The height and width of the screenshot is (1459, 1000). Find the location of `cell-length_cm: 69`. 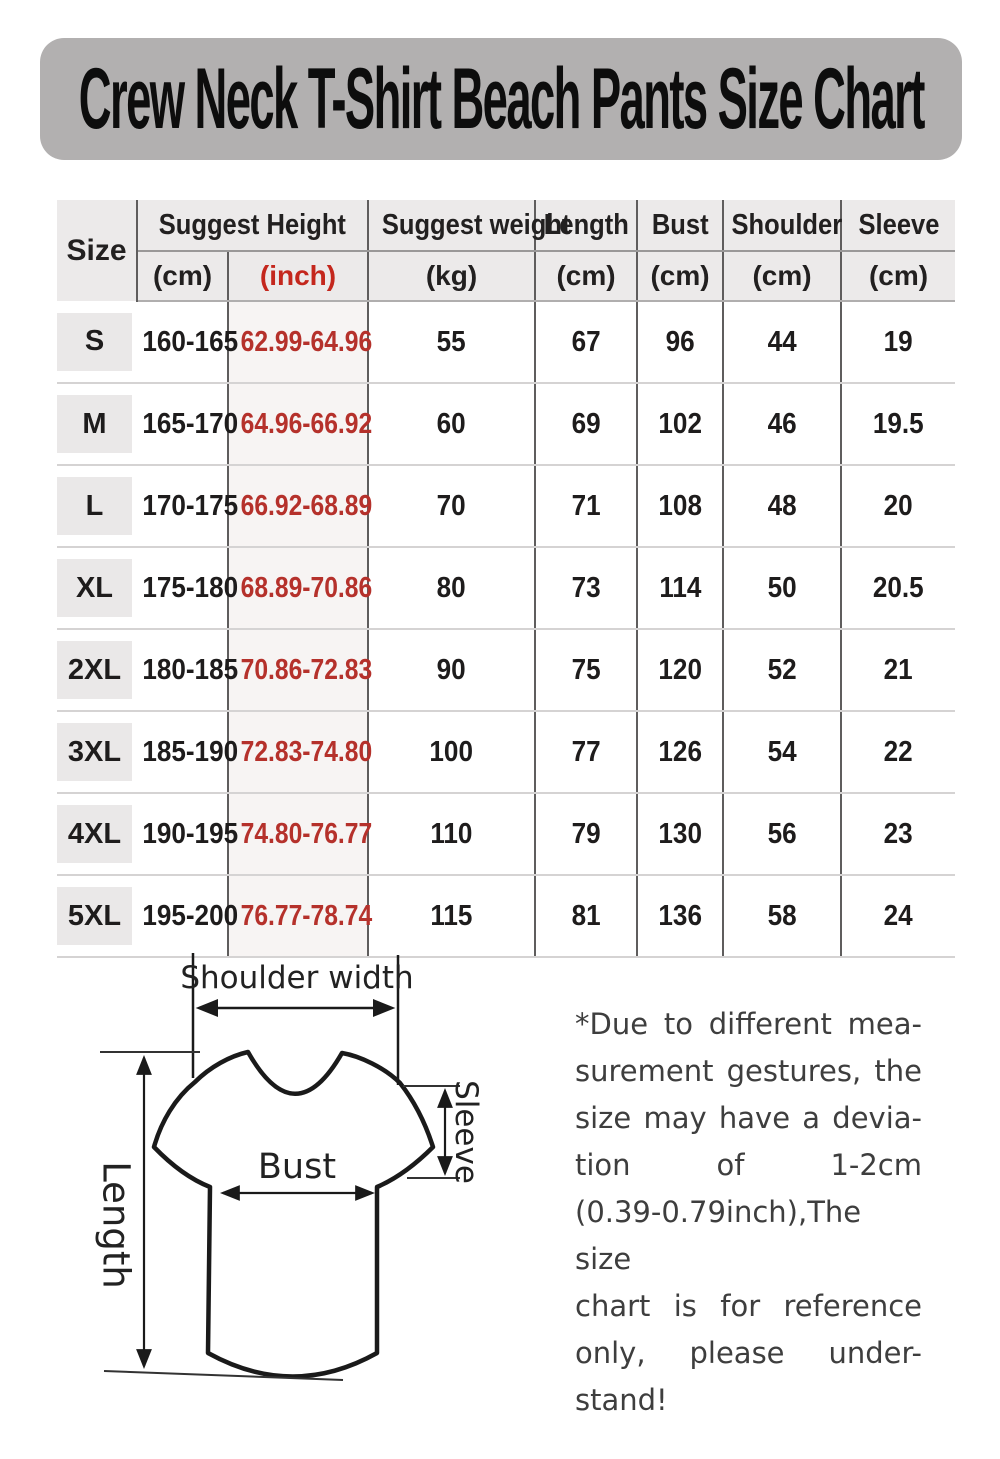

cell-length_cm: 69 is located at coordinates (587, 424).